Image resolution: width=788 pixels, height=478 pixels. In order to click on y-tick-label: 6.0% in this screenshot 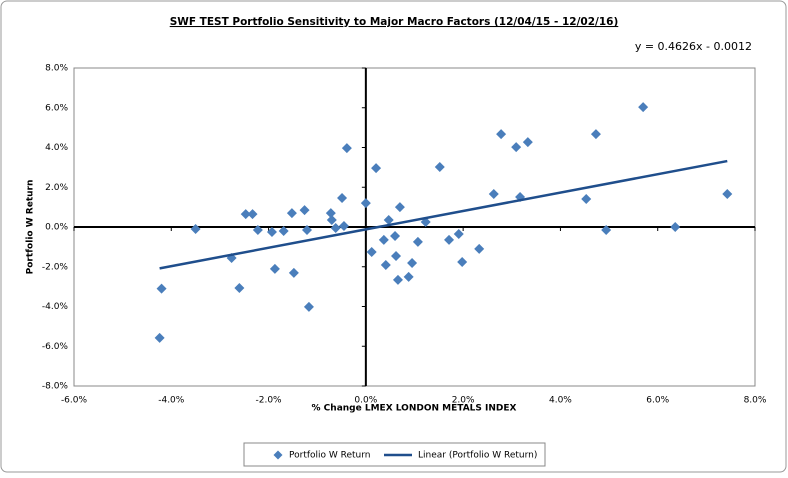, I will do `click(56, 108)`.